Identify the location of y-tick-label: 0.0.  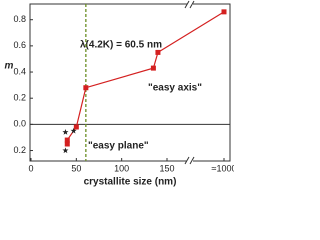
(19, 124).